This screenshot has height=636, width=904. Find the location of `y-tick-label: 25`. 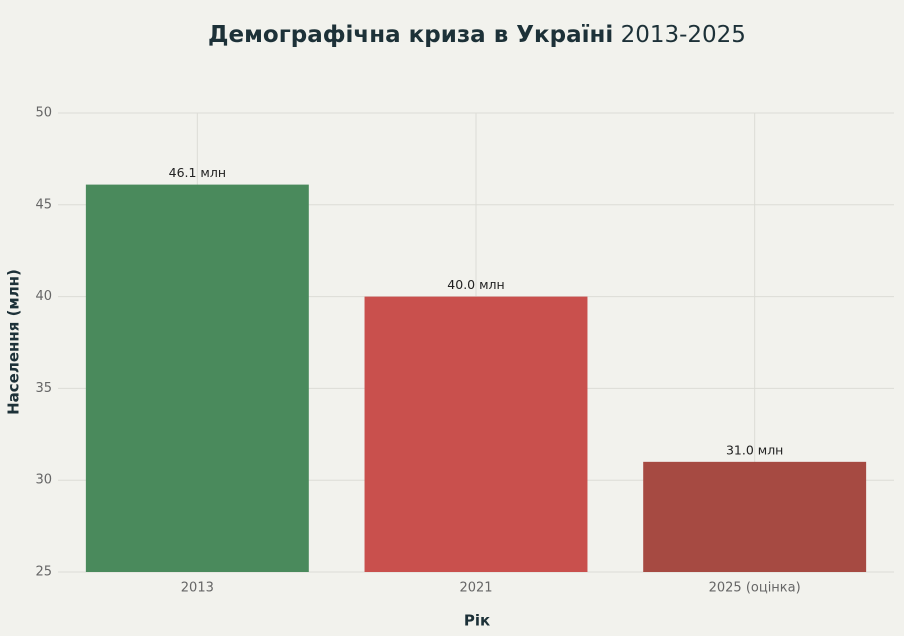

y-tick-label: 25 is located at coordinates (43, 572).